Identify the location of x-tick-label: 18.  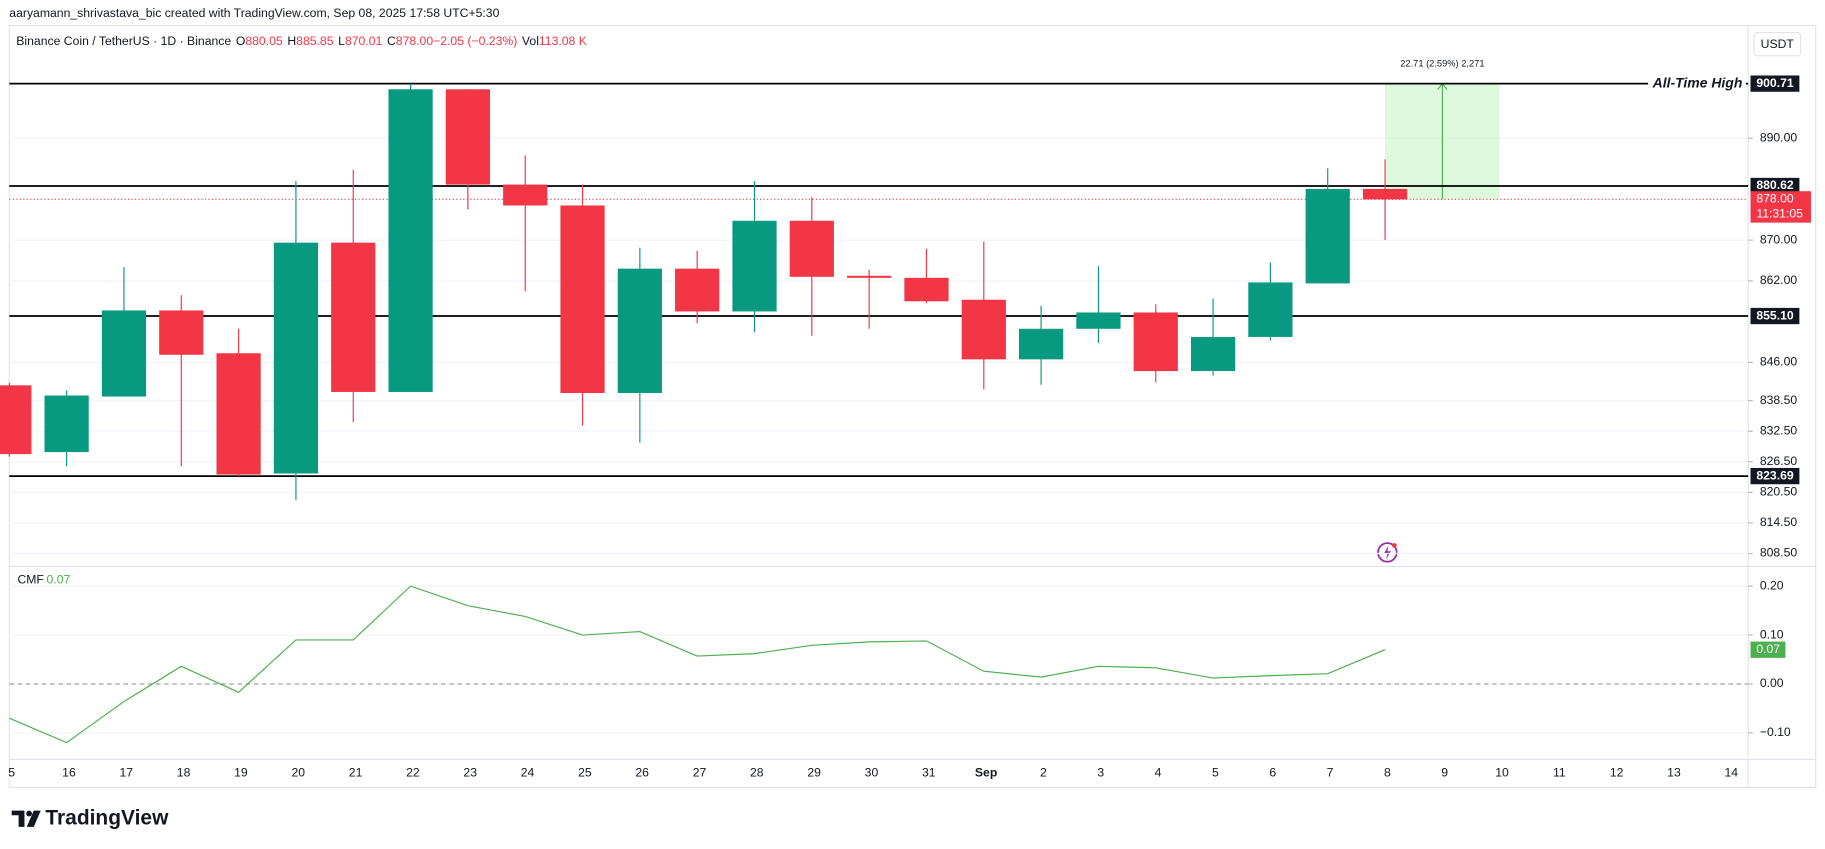
(184, 773).